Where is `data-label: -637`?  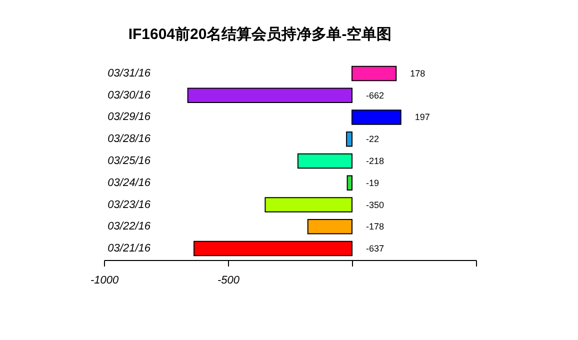
data-label: -637 is located at coordinates (375, 249).